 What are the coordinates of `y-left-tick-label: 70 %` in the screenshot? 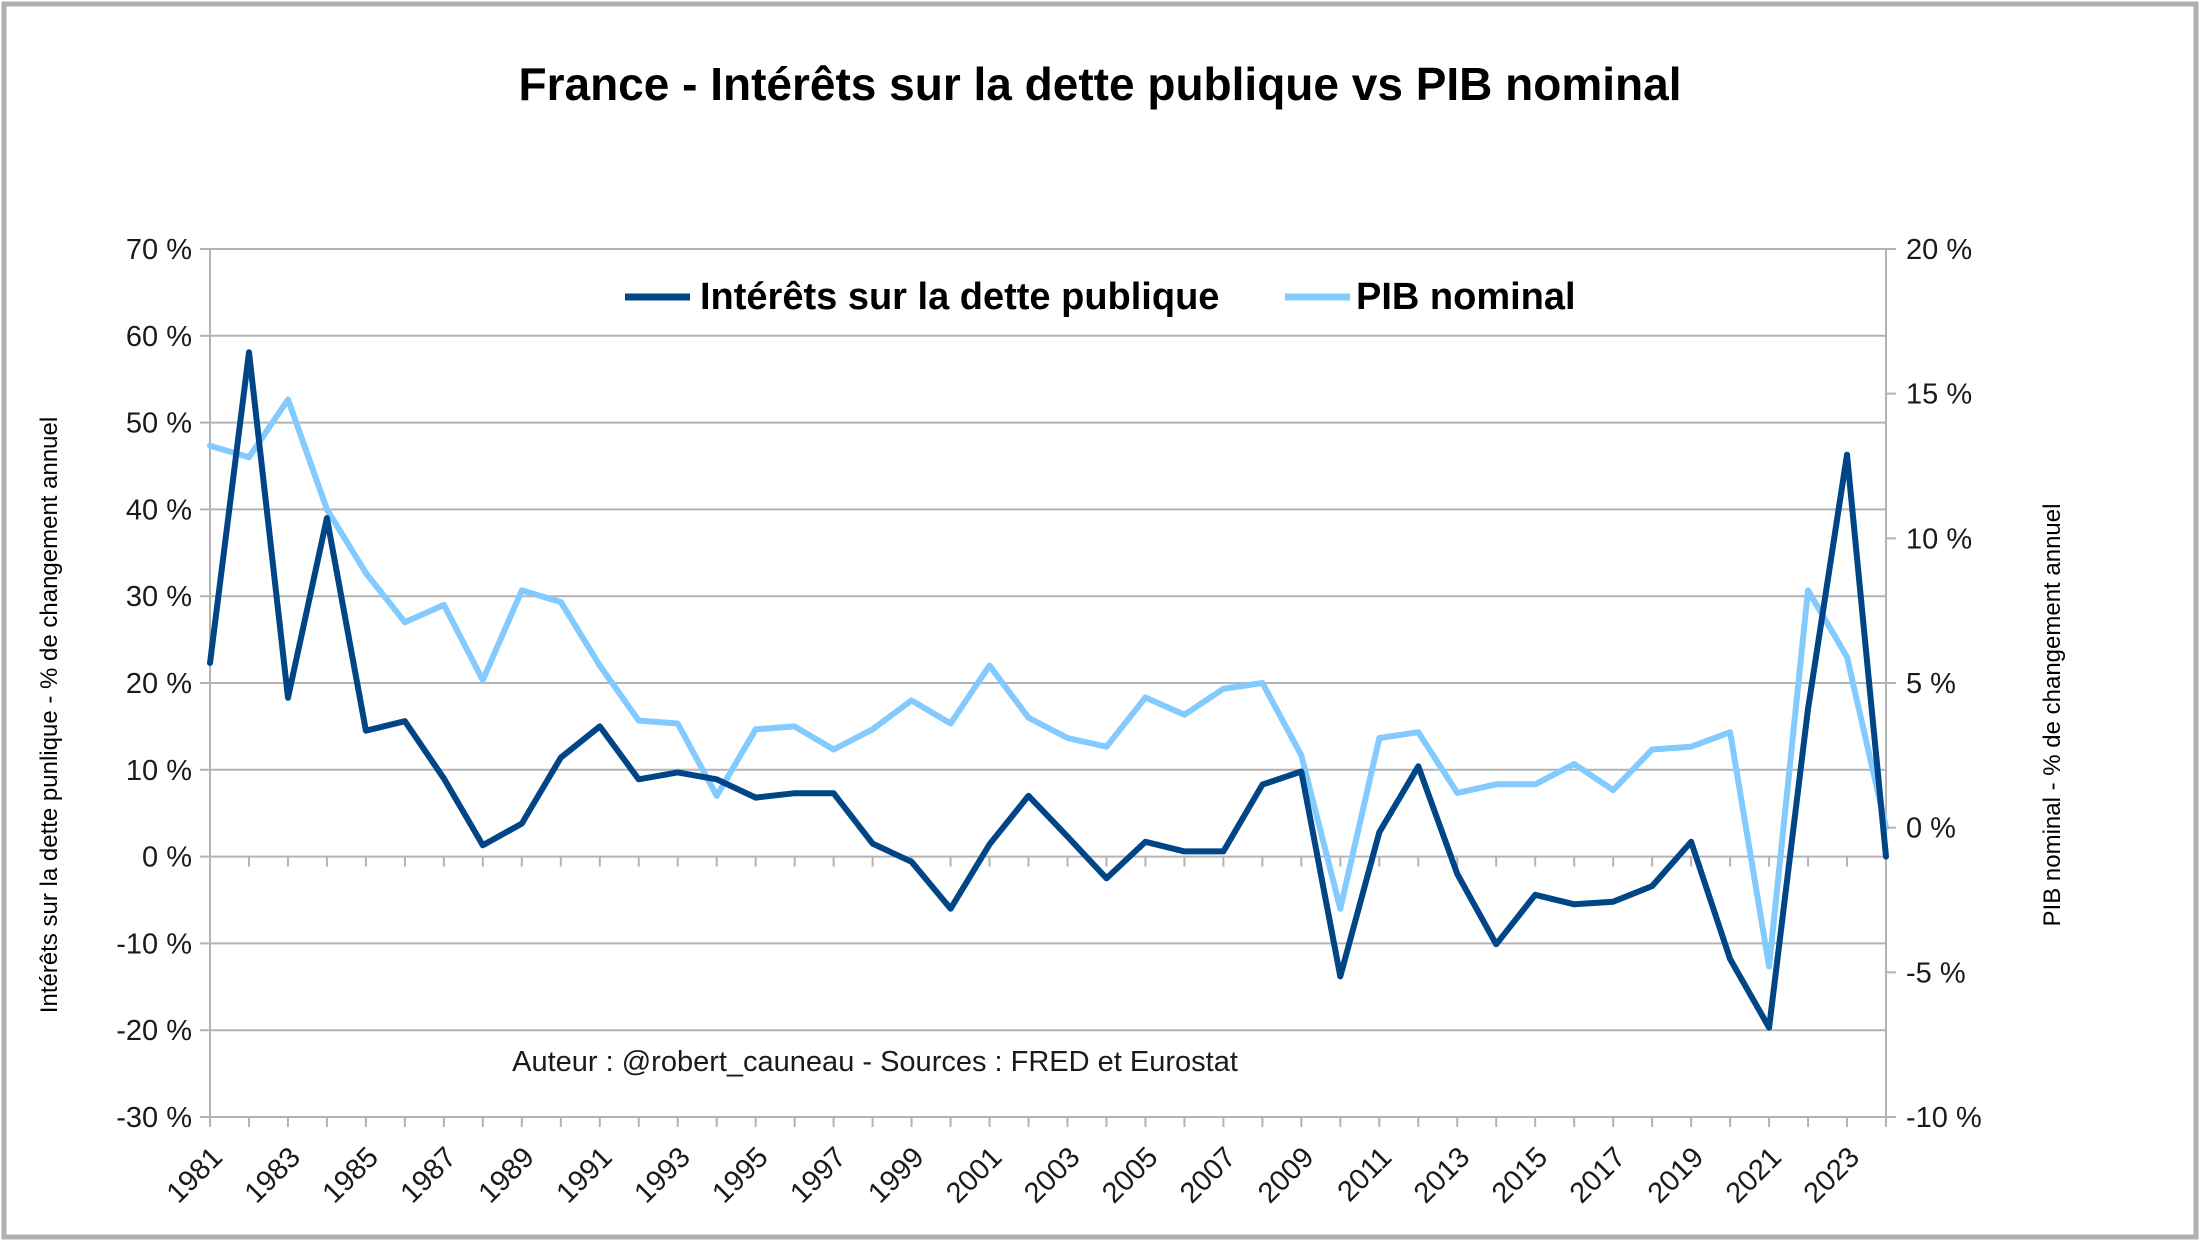 It's located at (159, 250).